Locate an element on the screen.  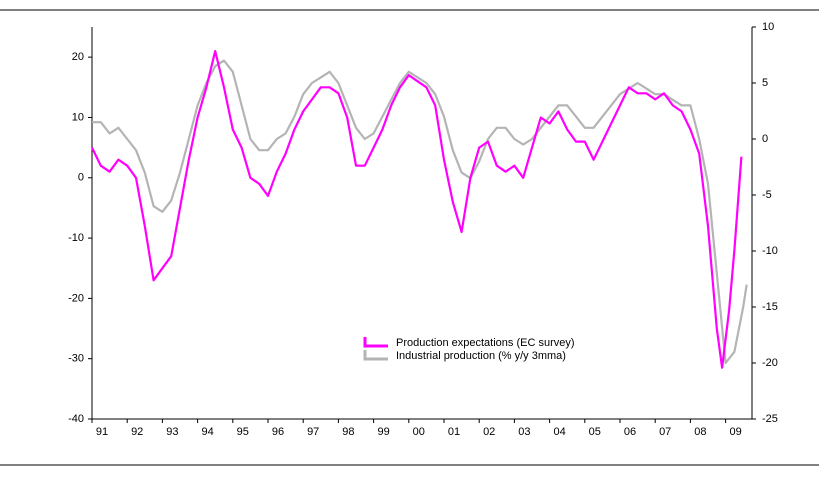
y-tick-label: 20 is located at coordinates (78, 57).